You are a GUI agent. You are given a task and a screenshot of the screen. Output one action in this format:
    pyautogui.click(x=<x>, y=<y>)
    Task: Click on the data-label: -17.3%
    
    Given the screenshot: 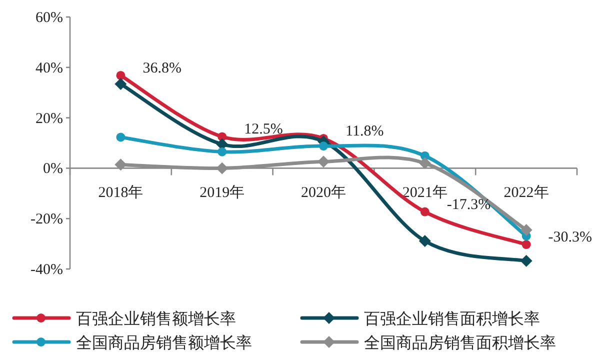 What is the action you would take?
    pyautogui.click(x=468, y=204)
    